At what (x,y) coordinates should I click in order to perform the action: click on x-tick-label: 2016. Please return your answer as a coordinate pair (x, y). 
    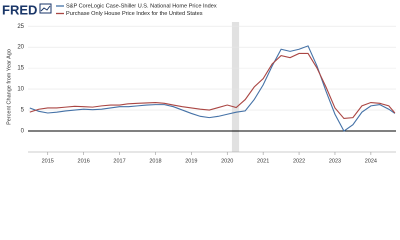
    Looking at the image, I should click on (84, 161).